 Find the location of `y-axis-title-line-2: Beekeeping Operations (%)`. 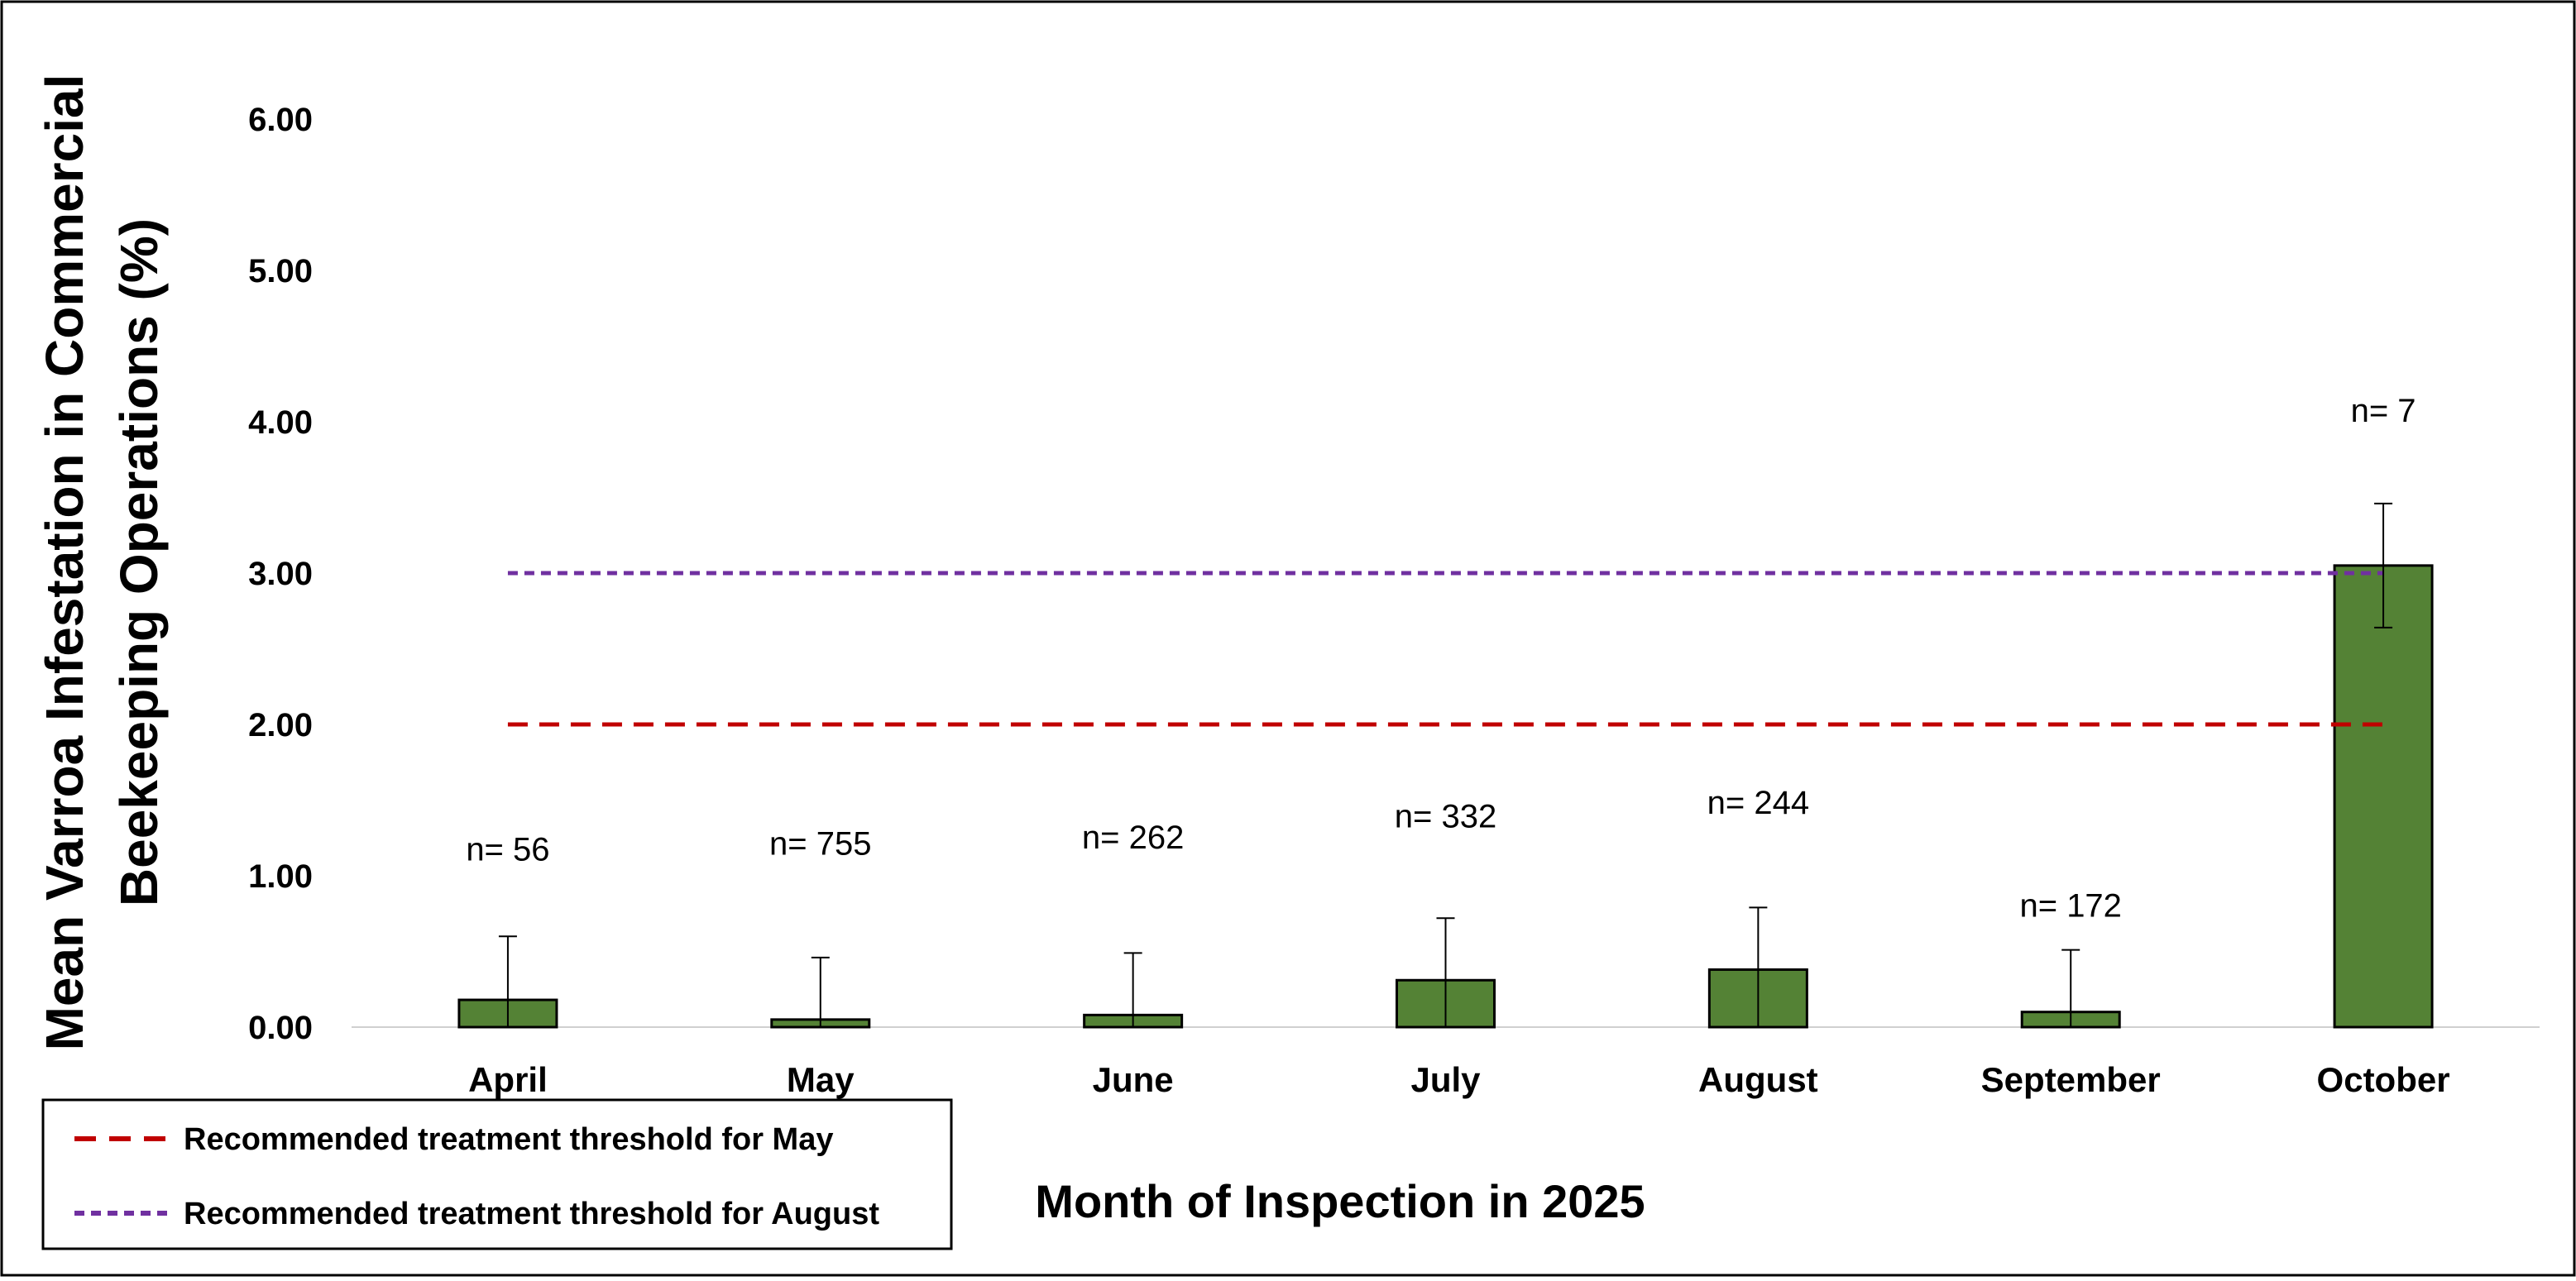

y-axis-title-line-2: Beekeeping Operations (%) is located at coordinates (139, 562).